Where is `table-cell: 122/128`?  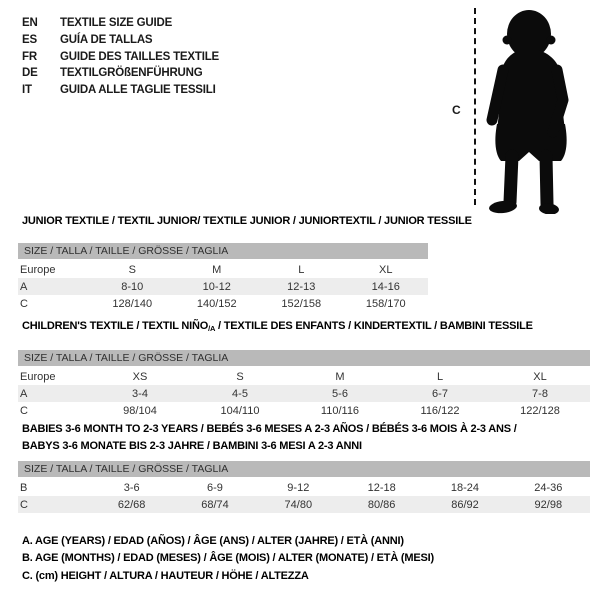 table-cell: 122/128 is located at coordinates (540, 410).